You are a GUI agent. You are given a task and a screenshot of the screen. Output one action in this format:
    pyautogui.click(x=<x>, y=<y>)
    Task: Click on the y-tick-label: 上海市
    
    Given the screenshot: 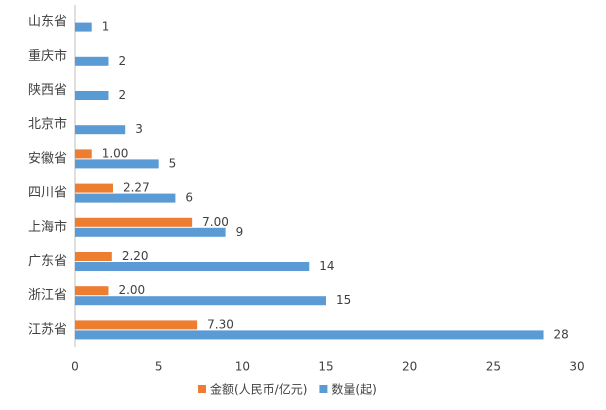 What is the action you would take?
    pyautogui.click(x=47, y=227)
    